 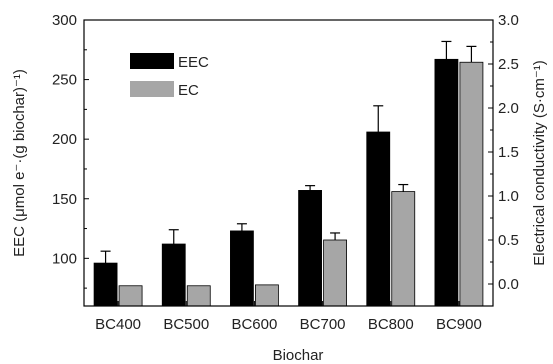 What do you see at coordinates (186, 324) in the screenshot?
I see `x-tick-label: BC500` at bounding box center [186, 324].